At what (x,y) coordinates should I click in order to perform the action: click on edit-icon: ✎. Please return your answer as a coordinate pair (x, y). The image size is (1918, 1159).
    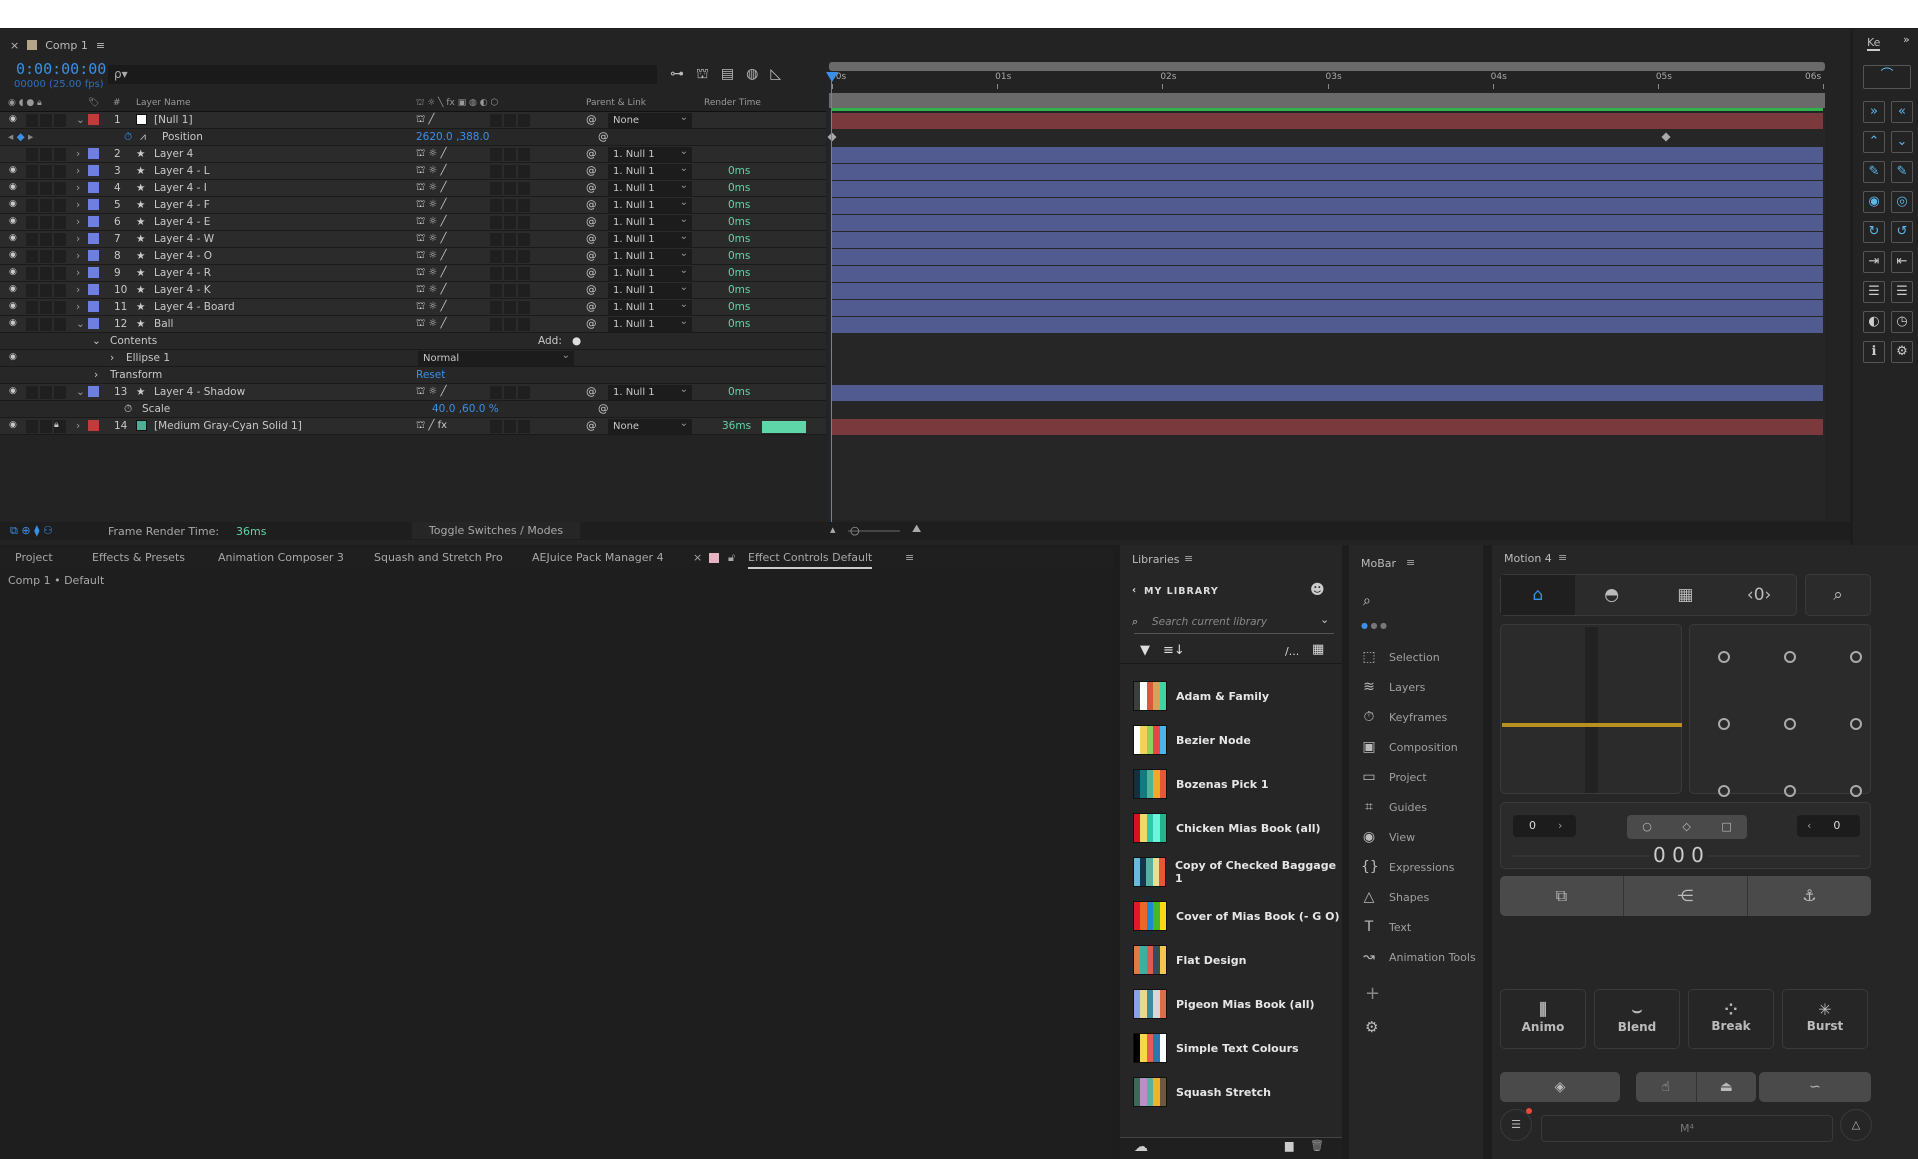
    Looking at the image, I should click on (1874, 172).